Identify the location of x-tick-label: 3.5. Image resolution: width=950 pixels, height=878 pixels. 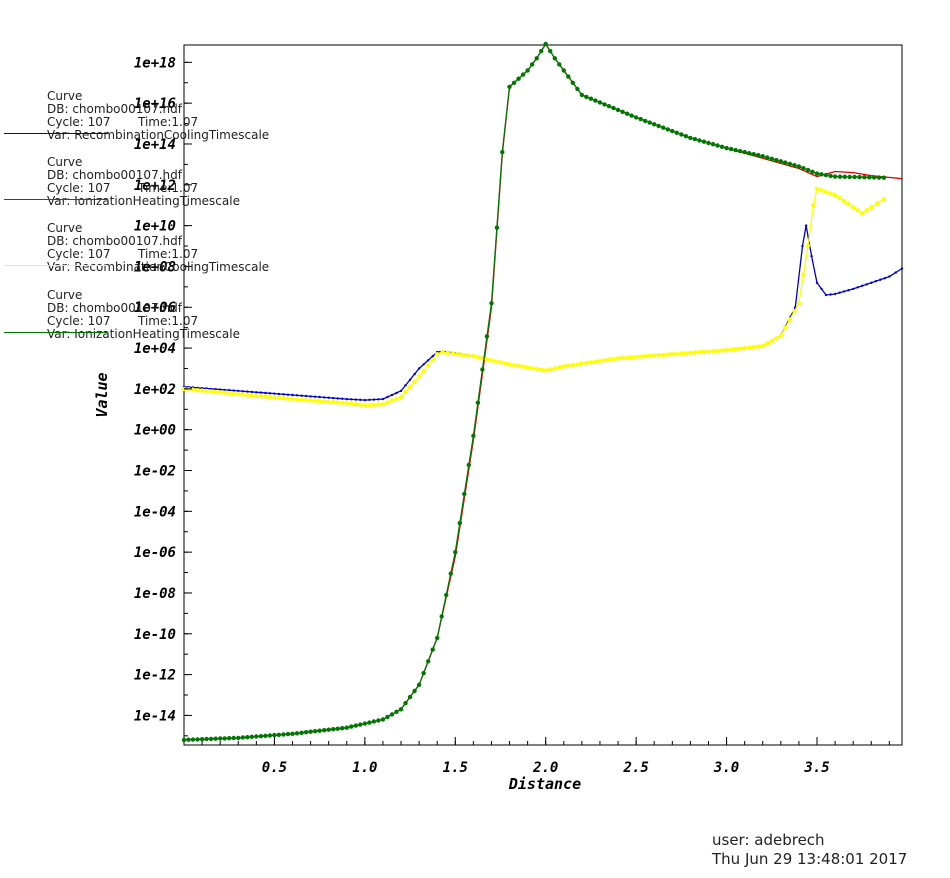
(816, 768).